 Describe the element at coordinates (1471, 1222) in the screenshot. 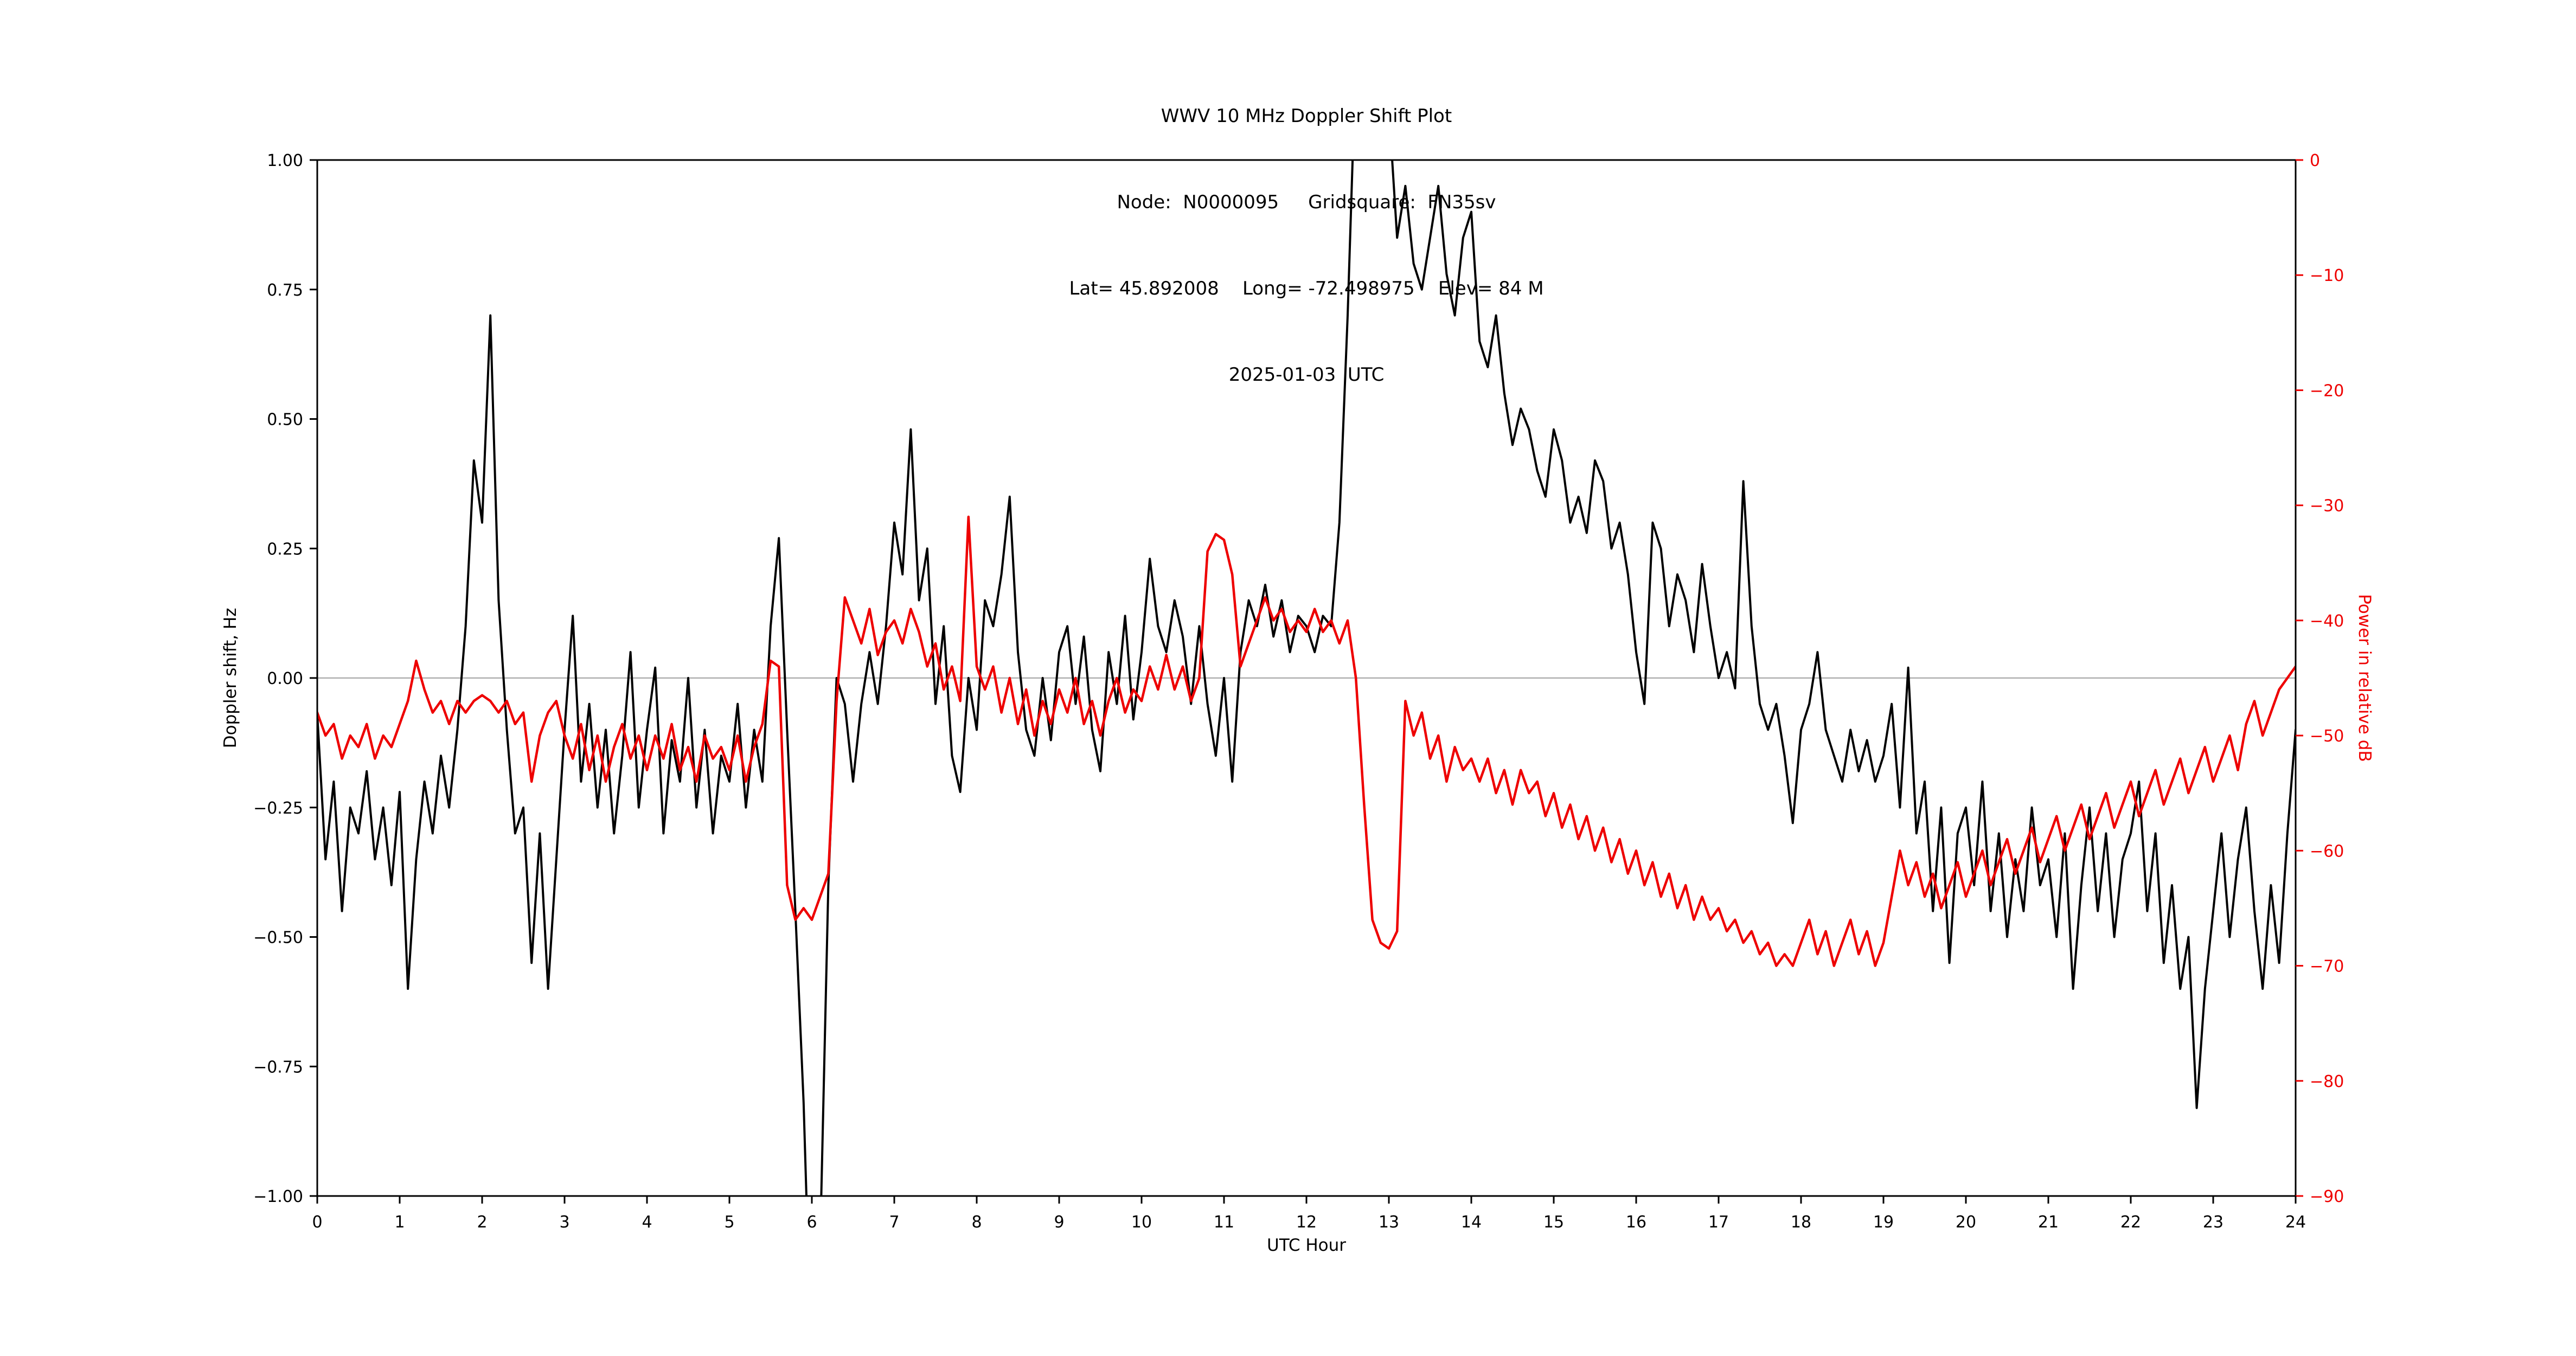

I see `x-tick-label: 14` at that location.